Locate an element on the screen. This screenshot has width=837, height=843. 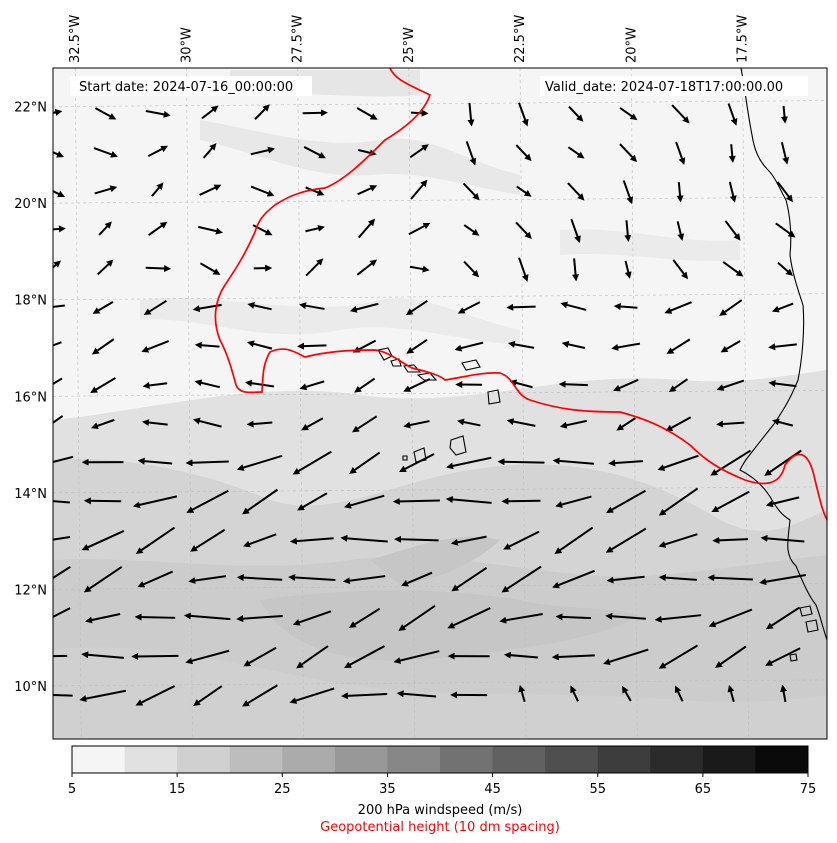
latitude-label: 16°N is located at coordinates (30, 397).